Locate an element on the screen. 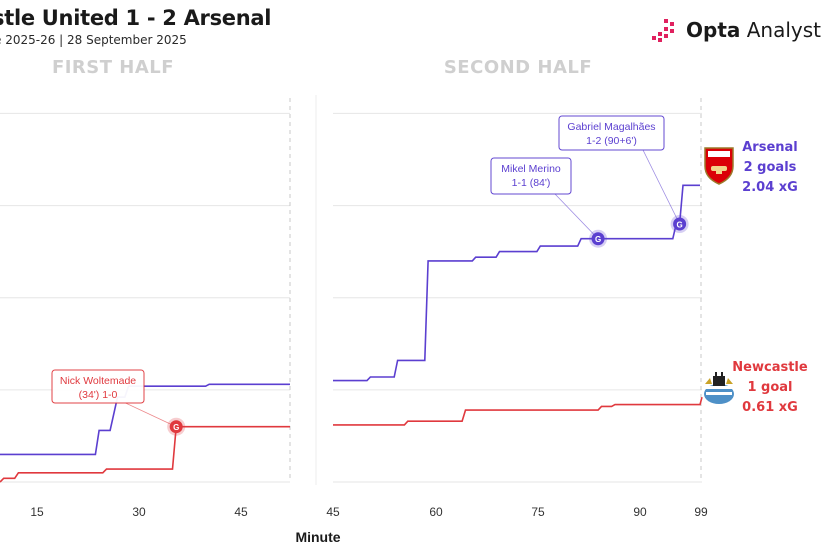 The width and height of the screenshot is (832, 560). x-tick-label: 30 is located at coordinates (139, 512).